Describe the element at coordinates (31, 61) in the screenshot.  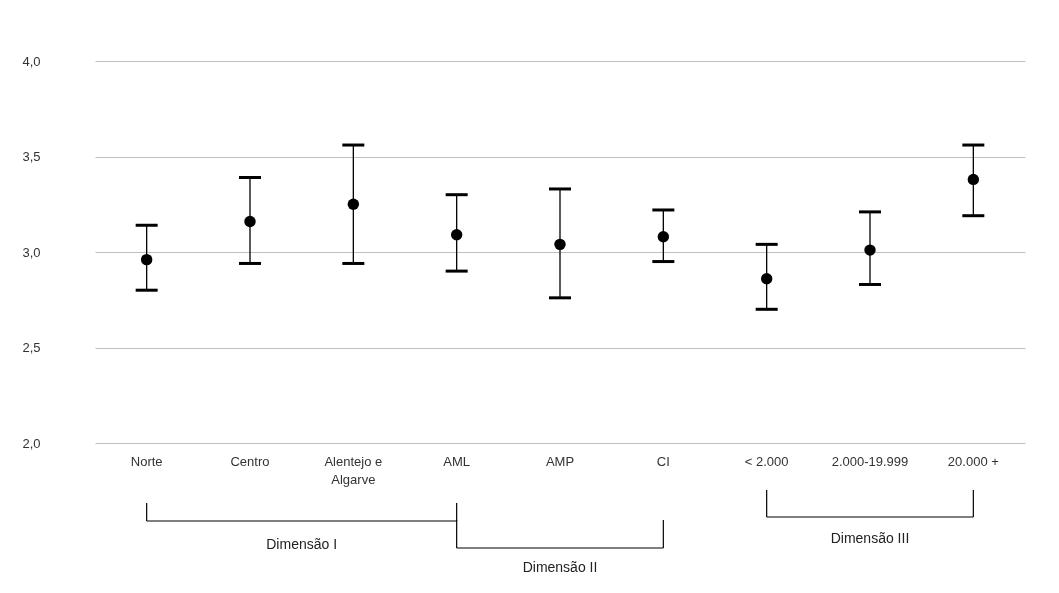
I see `y-tick-label: 4,0` at that location.